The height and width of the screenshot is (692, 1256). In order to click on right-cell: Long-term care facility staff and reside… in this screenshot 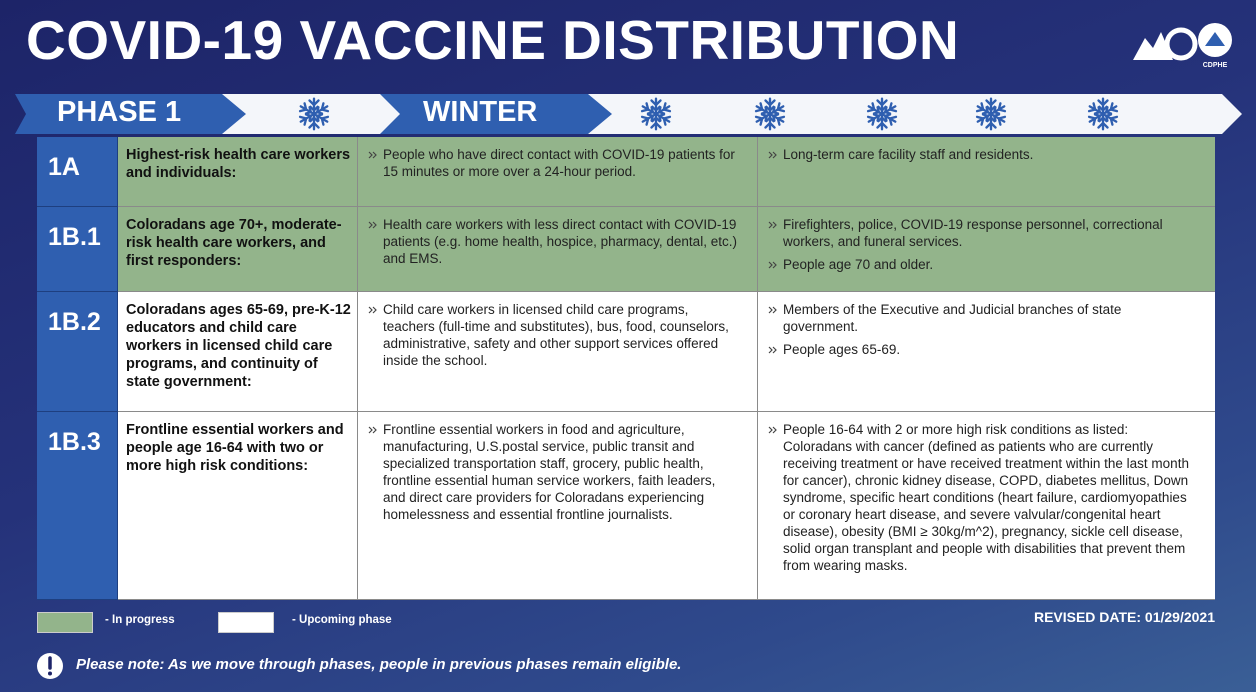, I will do `click(986, 172)`.